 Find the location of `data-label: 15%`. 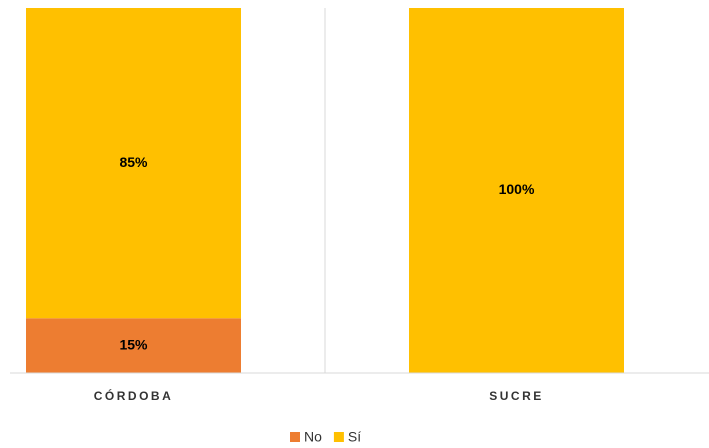

data-label: 15% is located at coordinates (133, 344).